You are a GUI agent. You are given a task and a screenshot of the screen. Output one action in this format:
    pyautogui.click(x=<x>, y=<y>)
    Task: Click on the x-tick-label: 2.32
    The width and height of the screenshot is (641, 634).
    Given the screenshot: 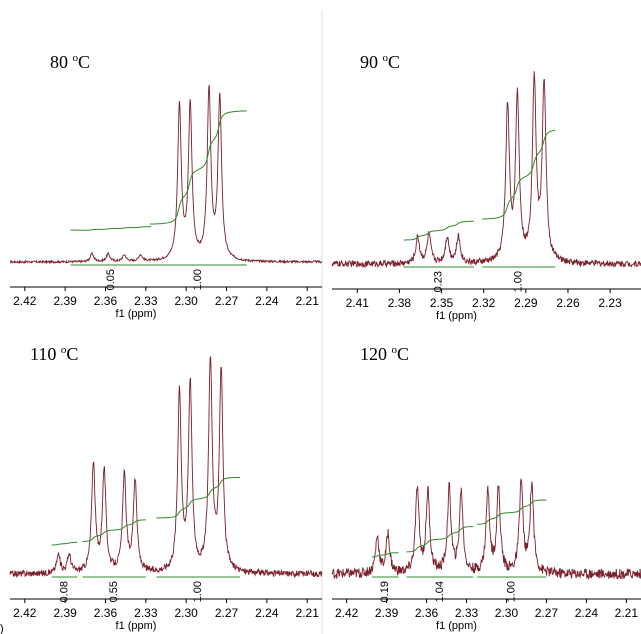 What is the action you would take?
    pyautogui.click(x=484, y=303)
    